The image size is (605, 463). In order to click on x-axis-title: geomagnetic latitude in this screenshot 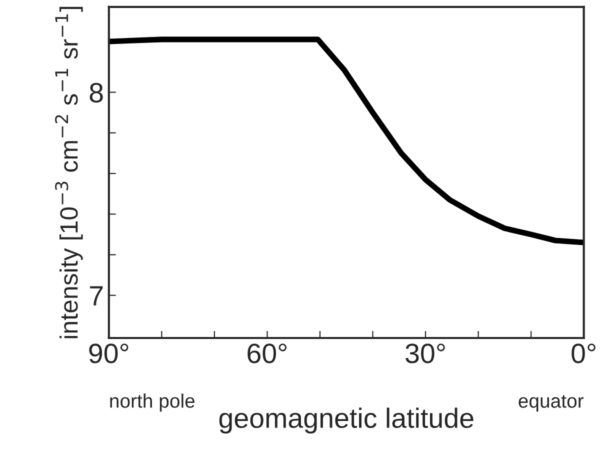, I will do `click(346, 421)`.